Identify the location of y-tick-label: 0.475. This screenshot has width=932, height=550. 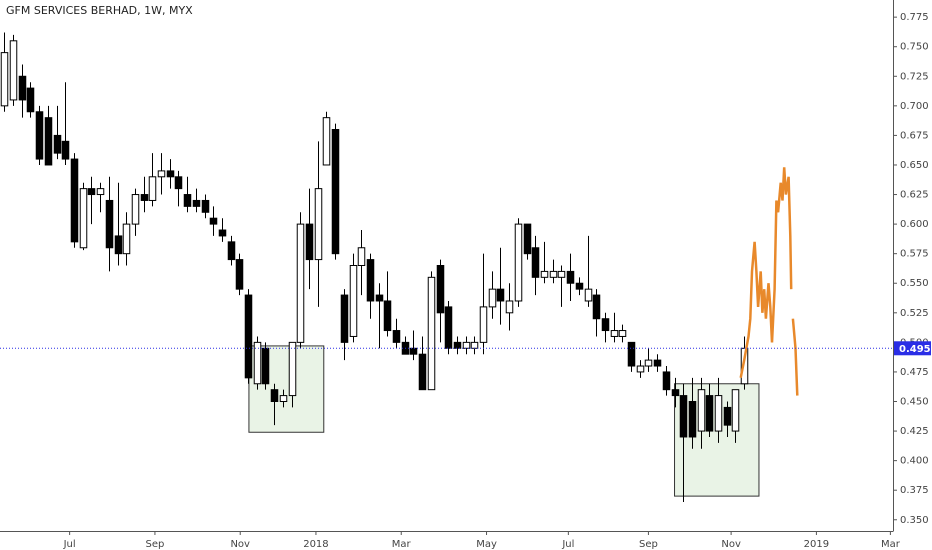
(914, 372).